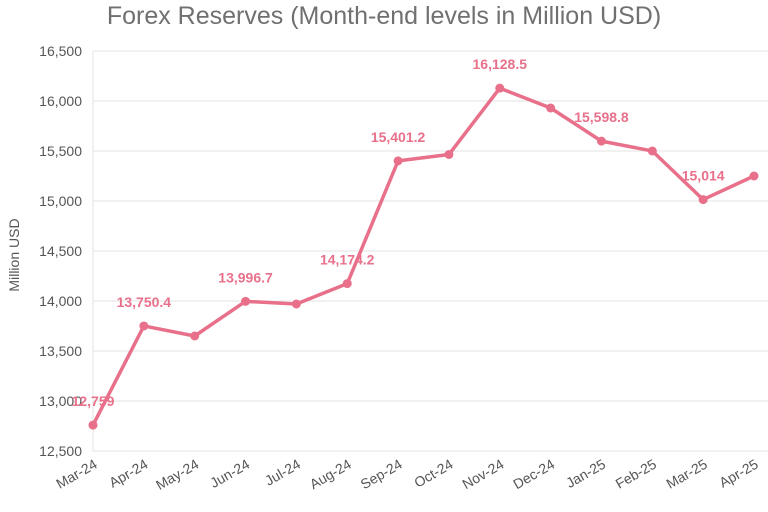 This screenshot has width=768, height=512. I want to click on x-tick-label: Jun-24, so click(229, 473).